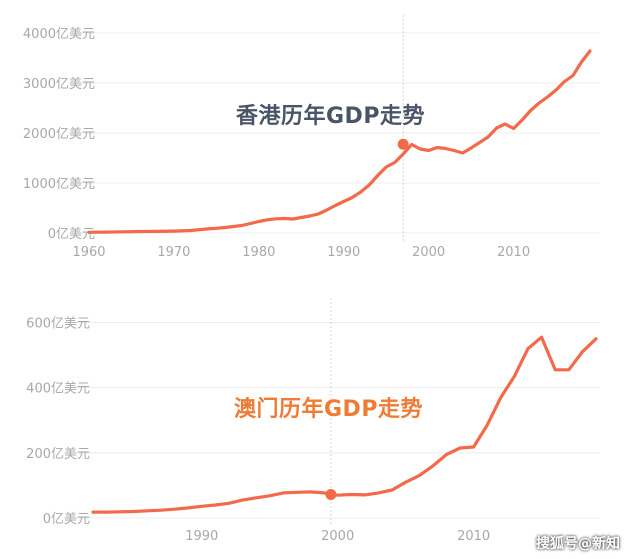  Describe the element at coordinates (173, 252) in the screenshot. I see `hk-x-tick-label: 1970` at that location.